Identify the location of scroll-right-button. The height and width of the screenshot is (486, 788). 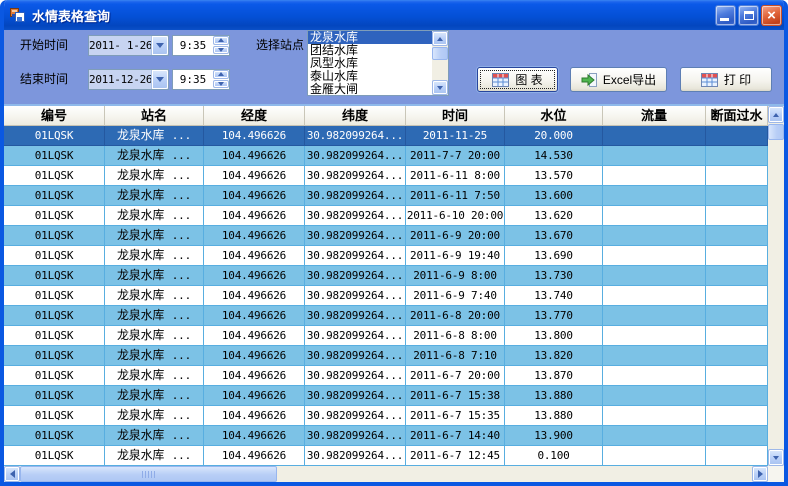
(760, 474).